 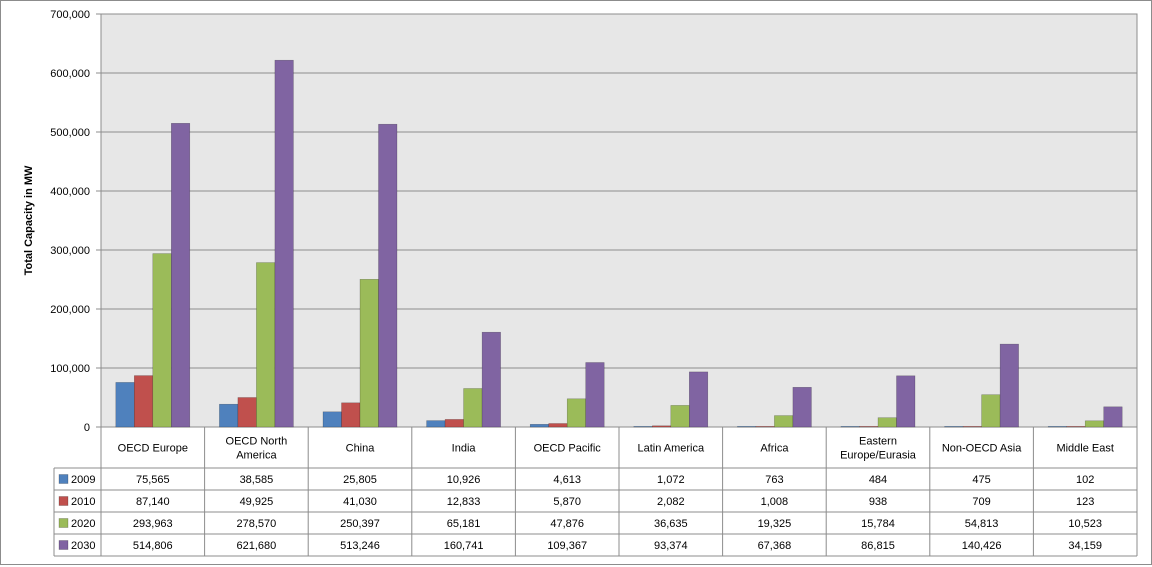 I want to click on category-label: China, so click(x=361, y=449).